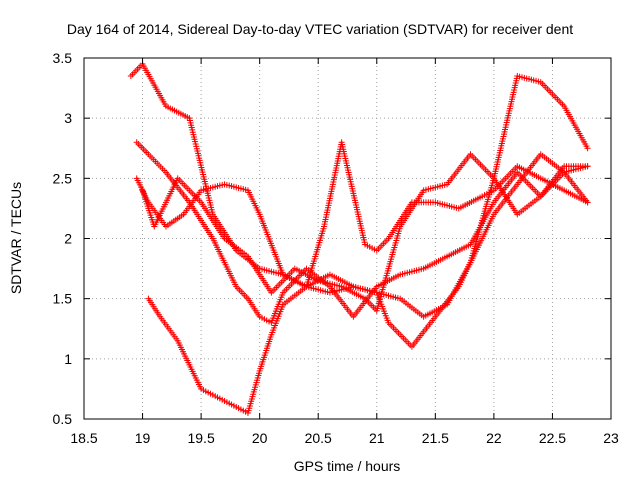 The width and height of the screenshot is (640, 480). What do you see at coordinates (611, 438) in the screenshot?
I see `x-tick-label: 23` at bounding box center [611, 438].